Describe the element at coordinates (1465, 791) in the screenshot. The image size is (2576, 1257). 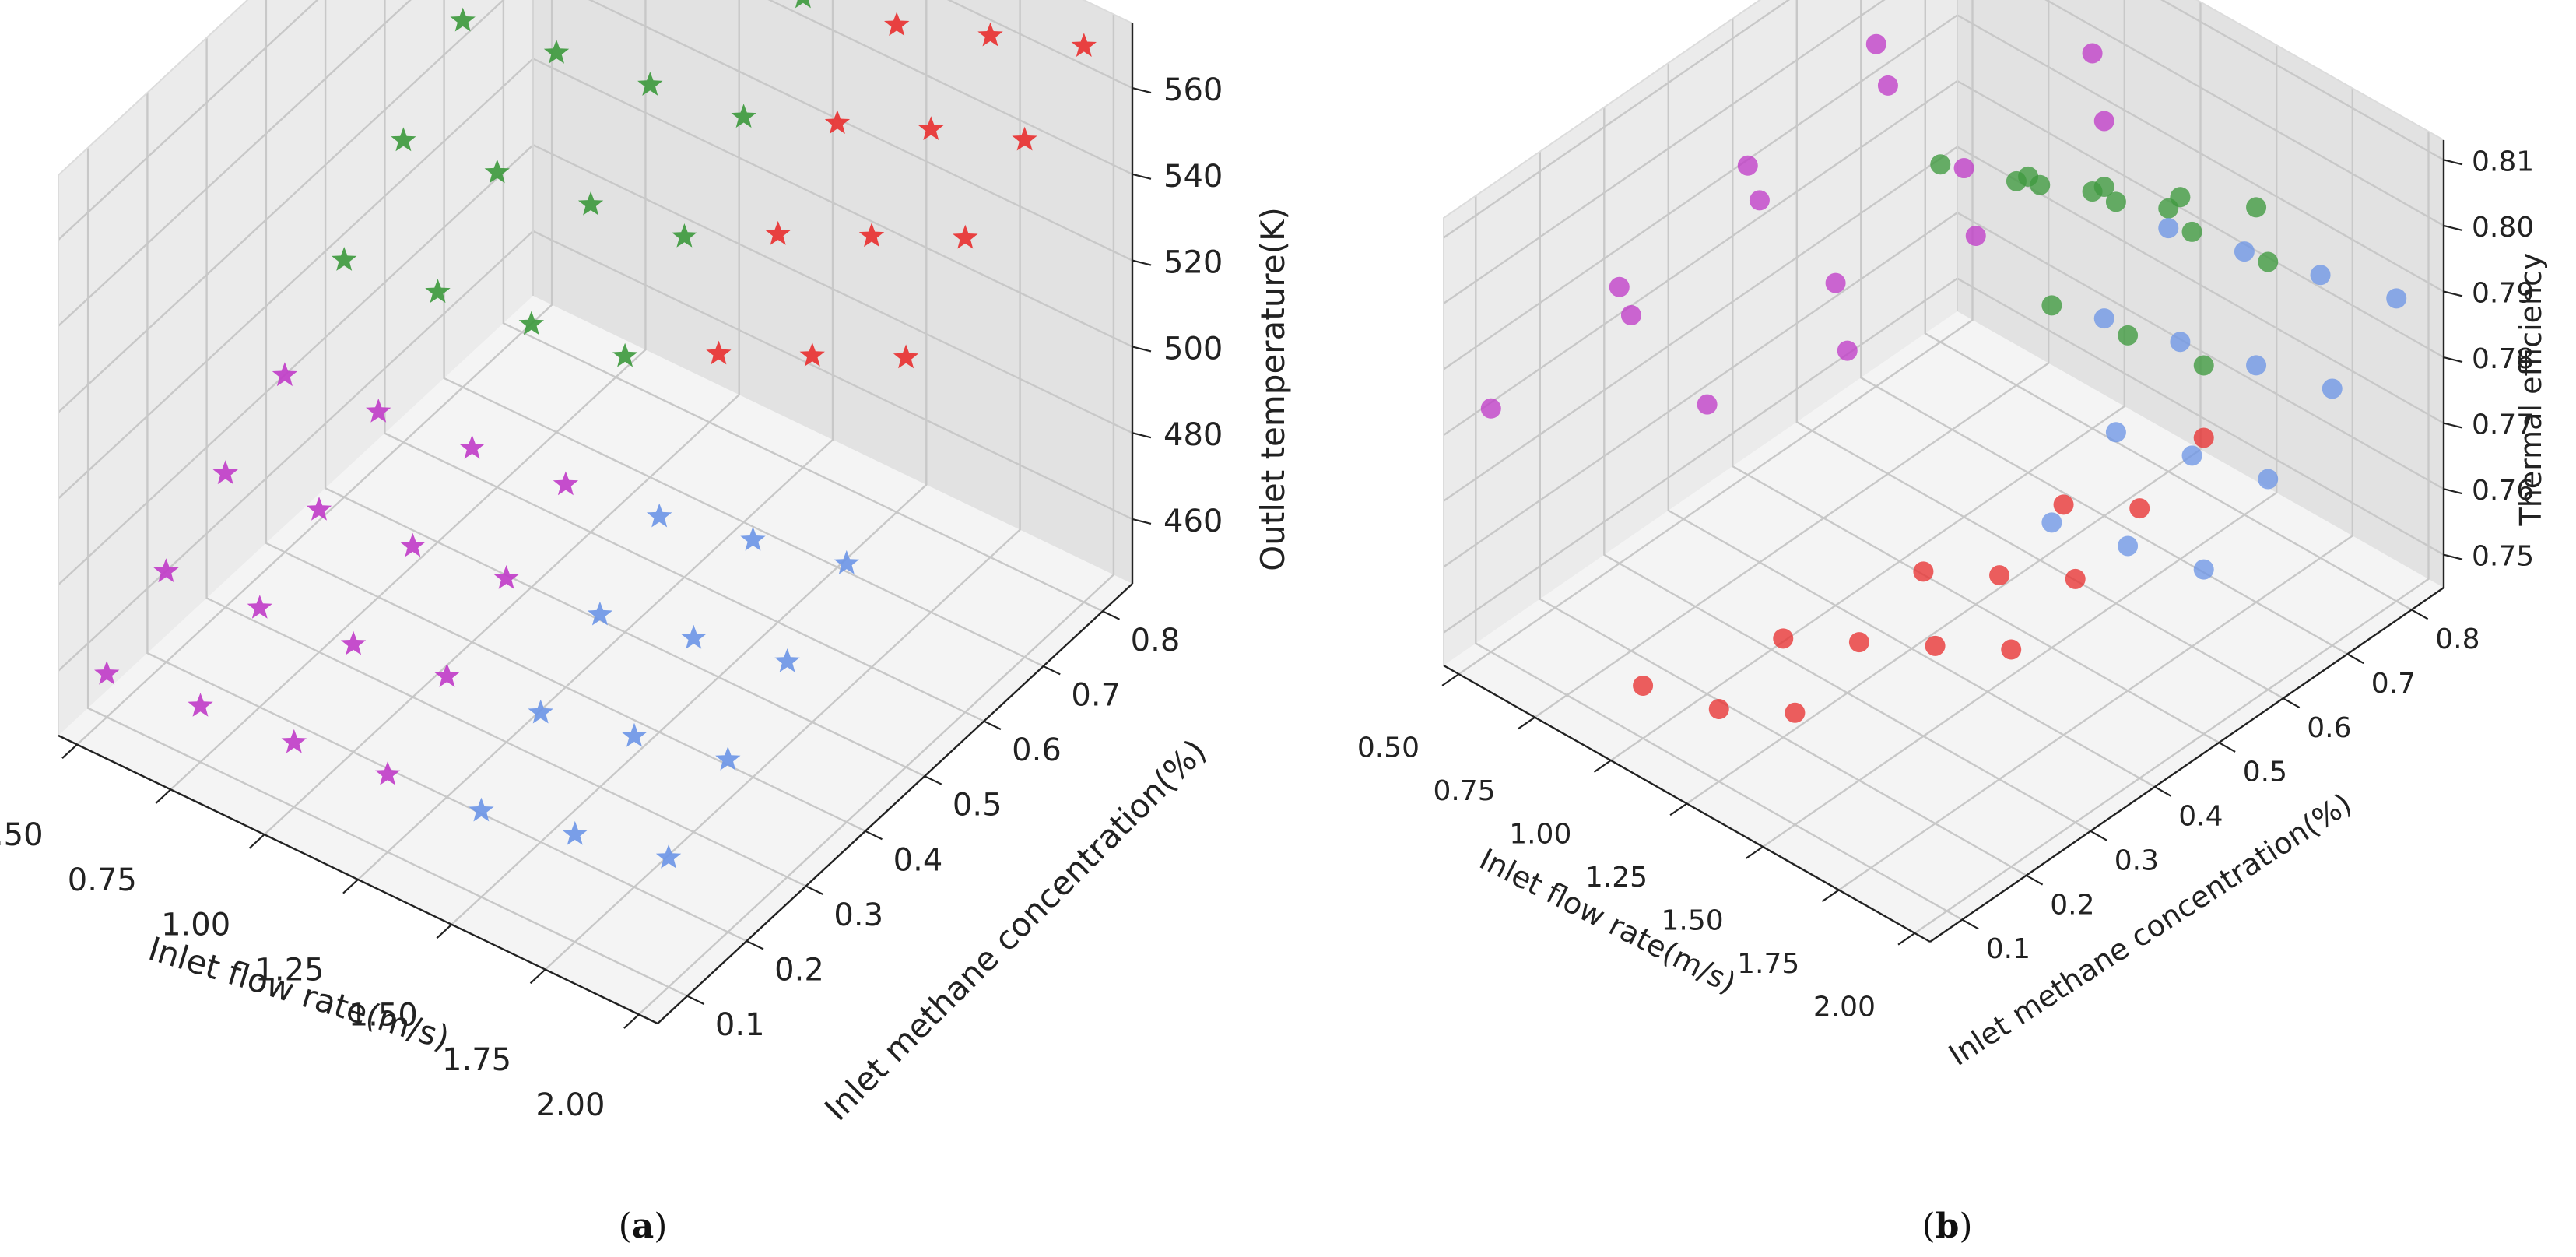
I see `panel-b-x-tick-label: 0.75` at that location.